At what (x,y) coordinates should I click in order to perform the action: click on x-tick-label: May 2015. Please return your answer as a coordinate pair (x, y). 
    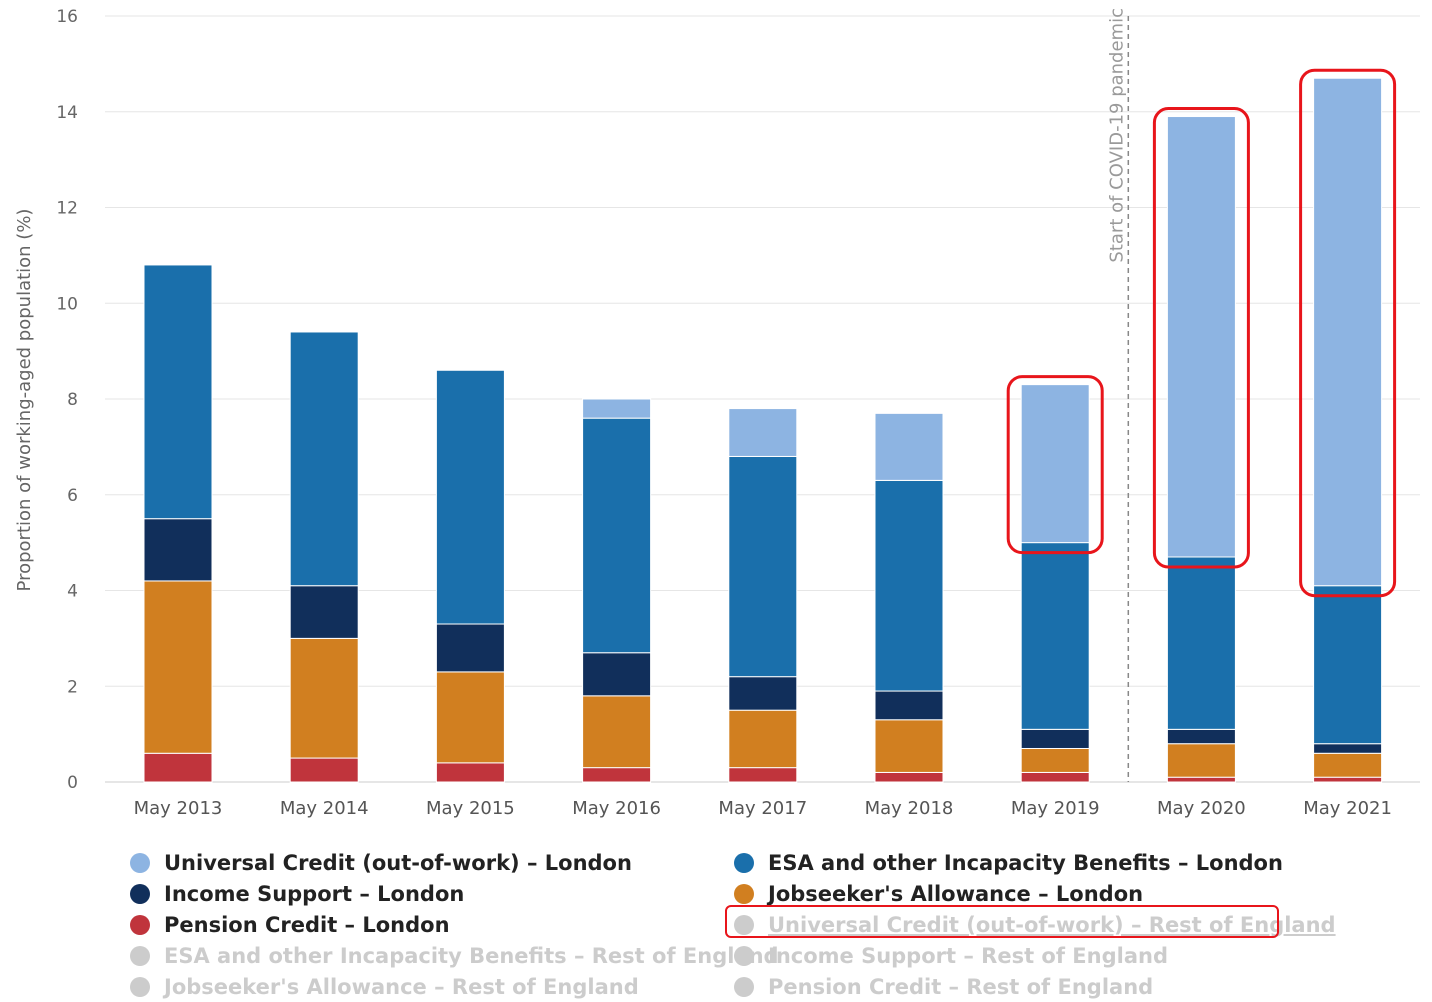
    Looking at the image, I should click on (470, 808).